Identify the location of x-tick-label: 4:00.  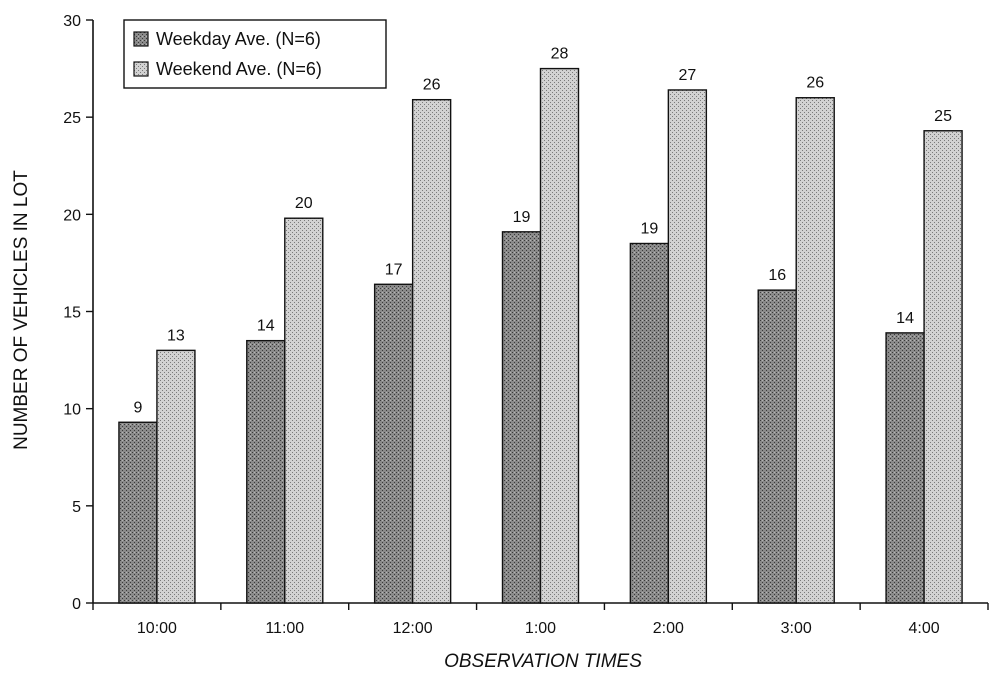
(924, 628).